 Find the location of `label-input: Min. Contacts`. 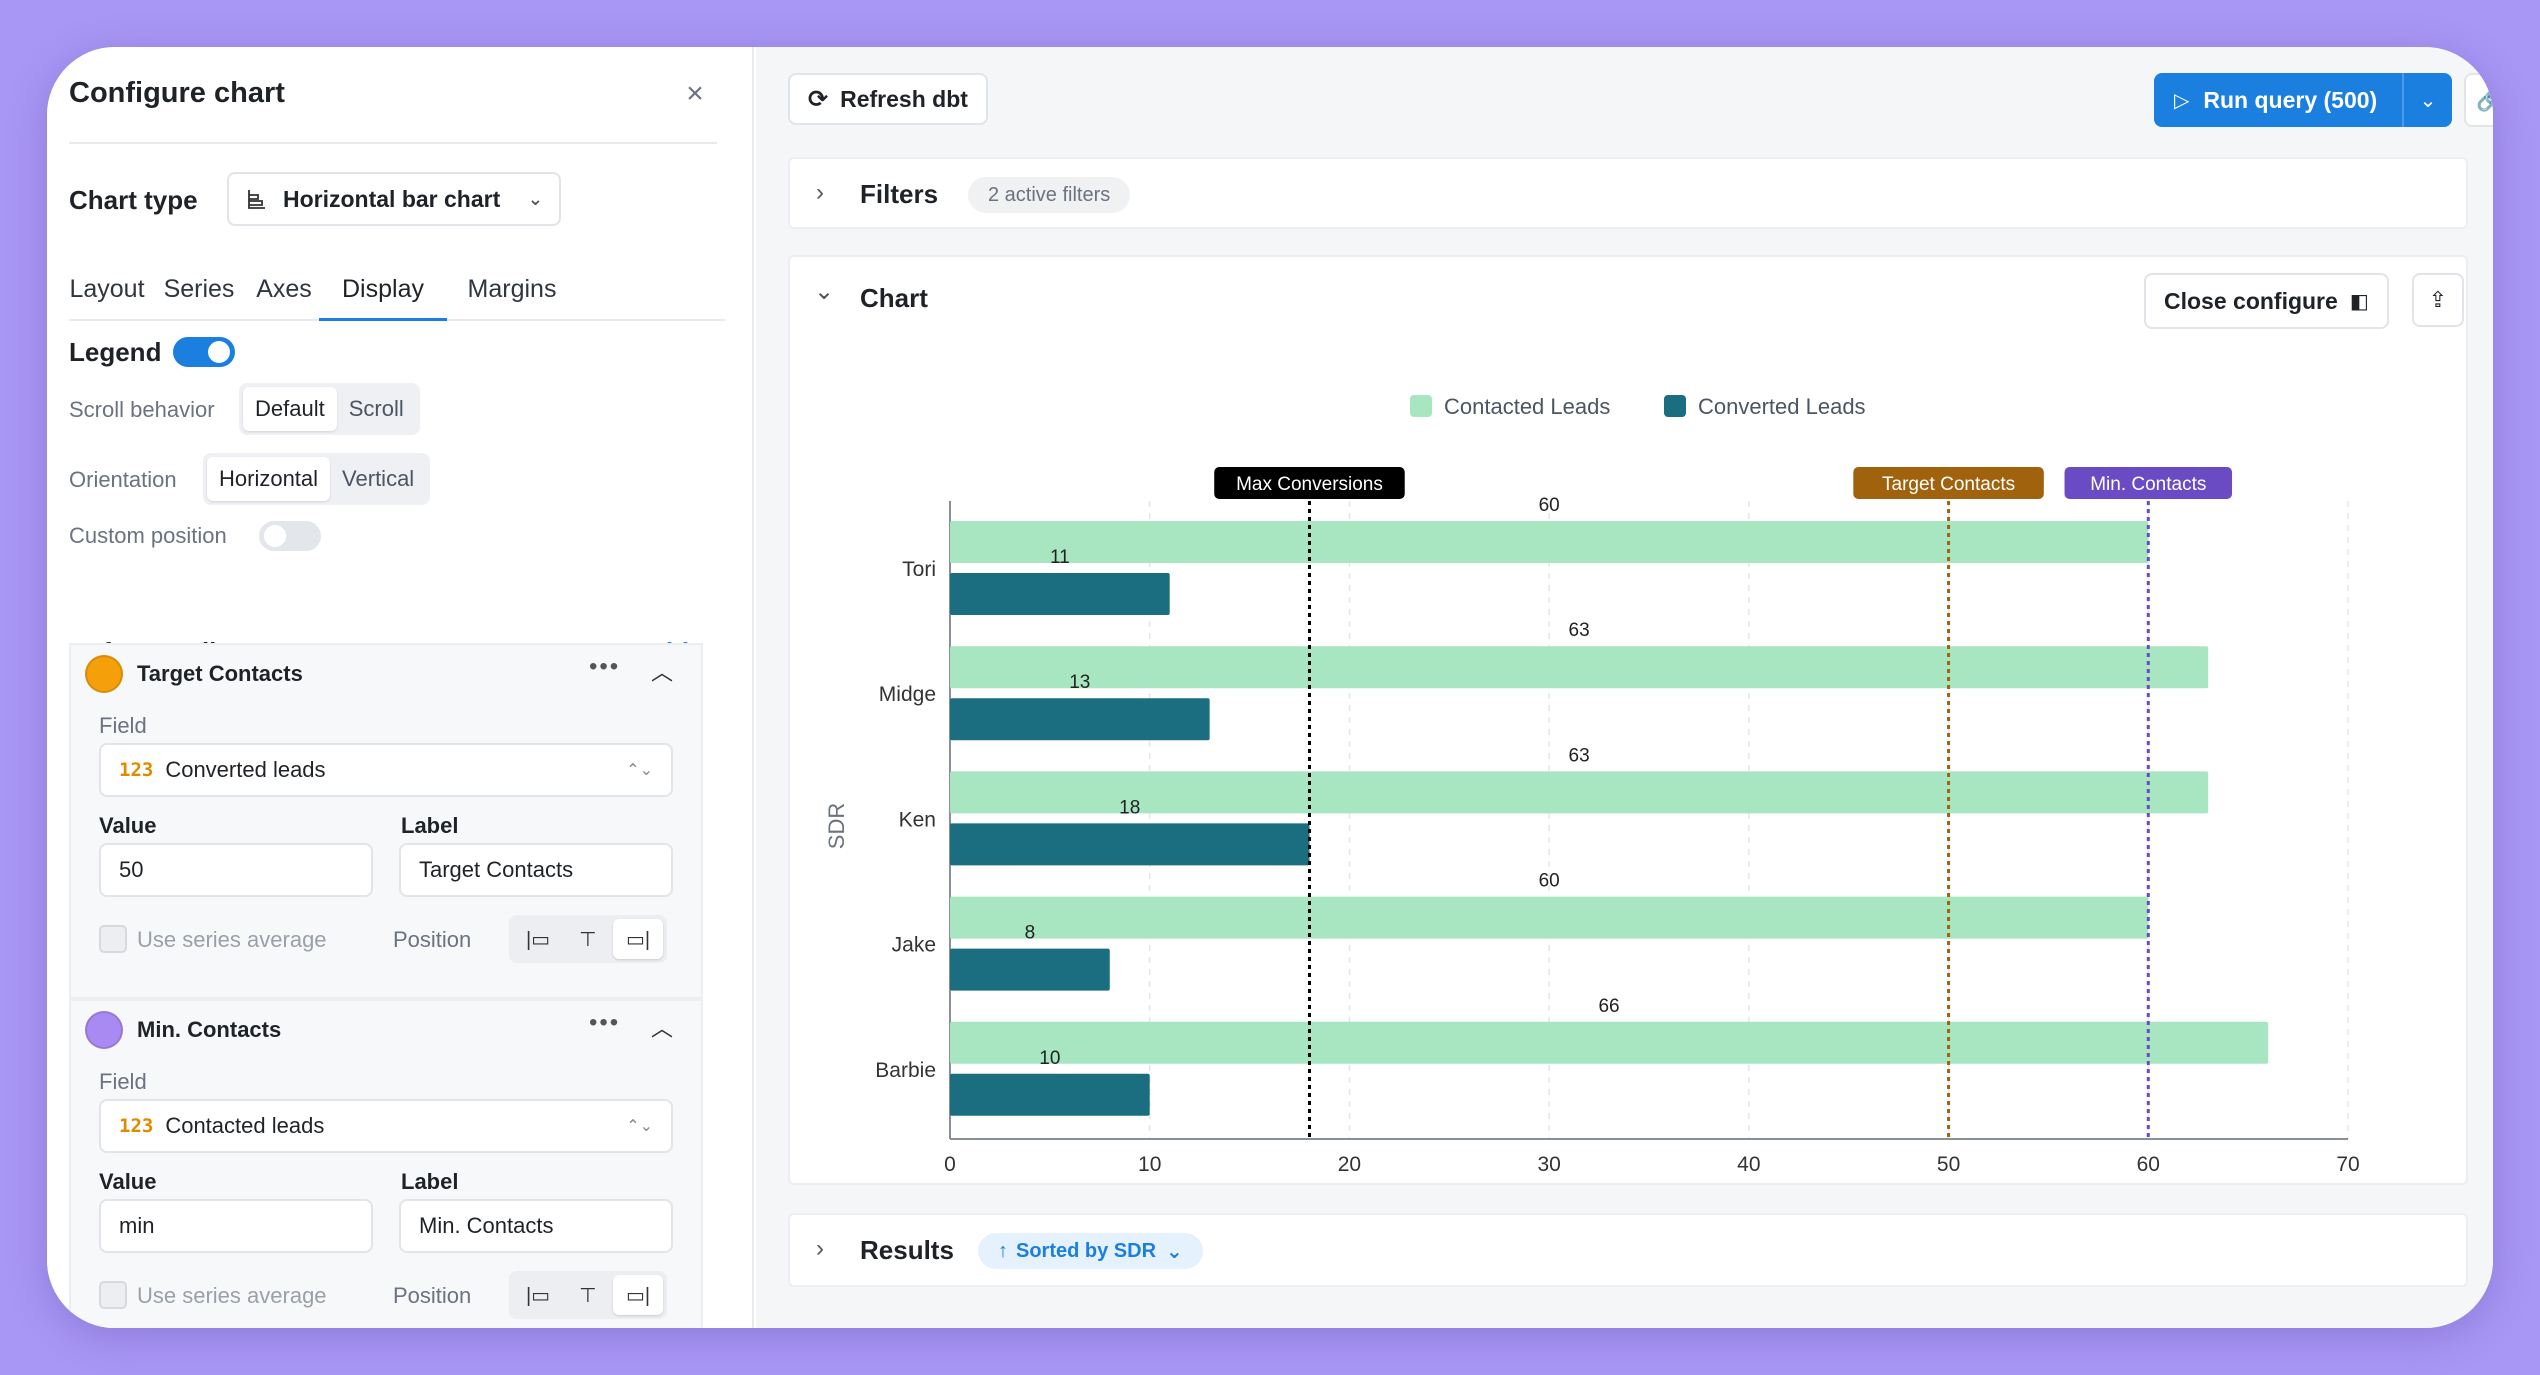

label-input: Min. Contacts is located at coordinates (536, 1226).